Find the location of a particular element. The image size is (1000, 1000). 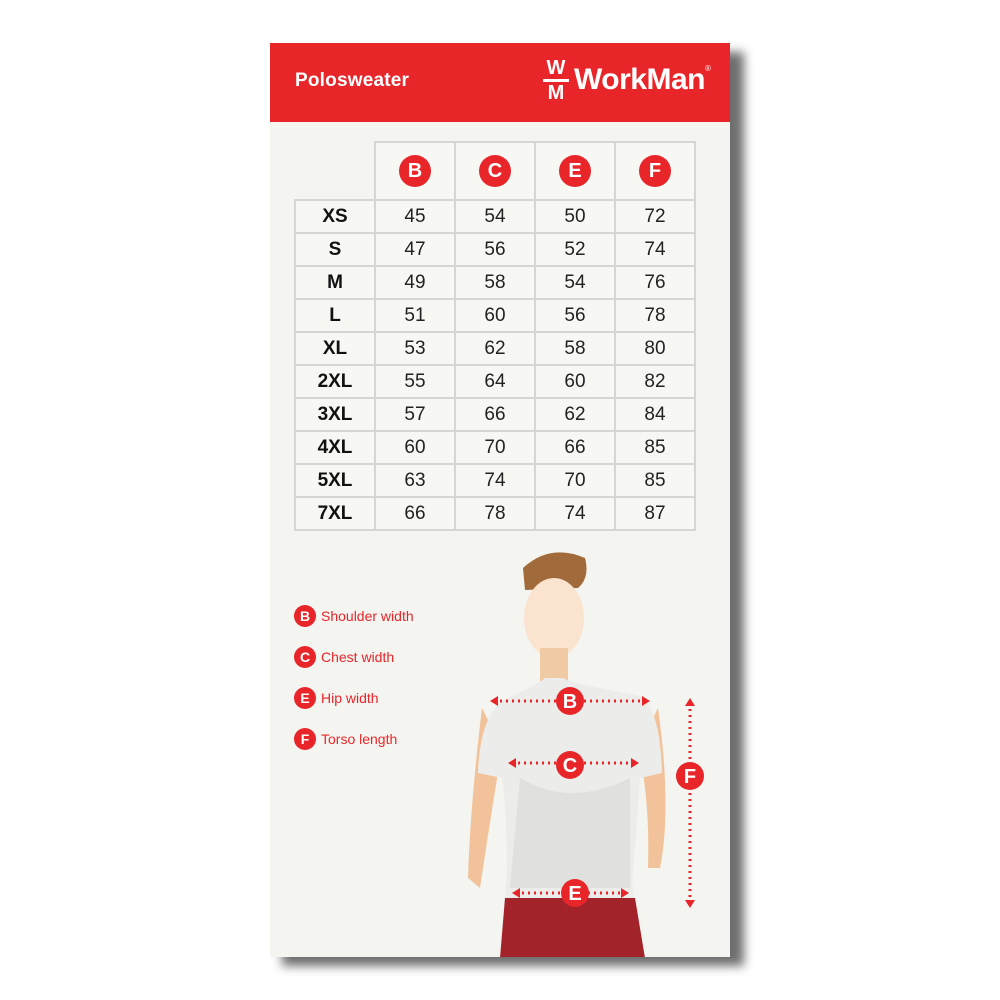

product-title: Polosweater is located at coordinates (352, 80).